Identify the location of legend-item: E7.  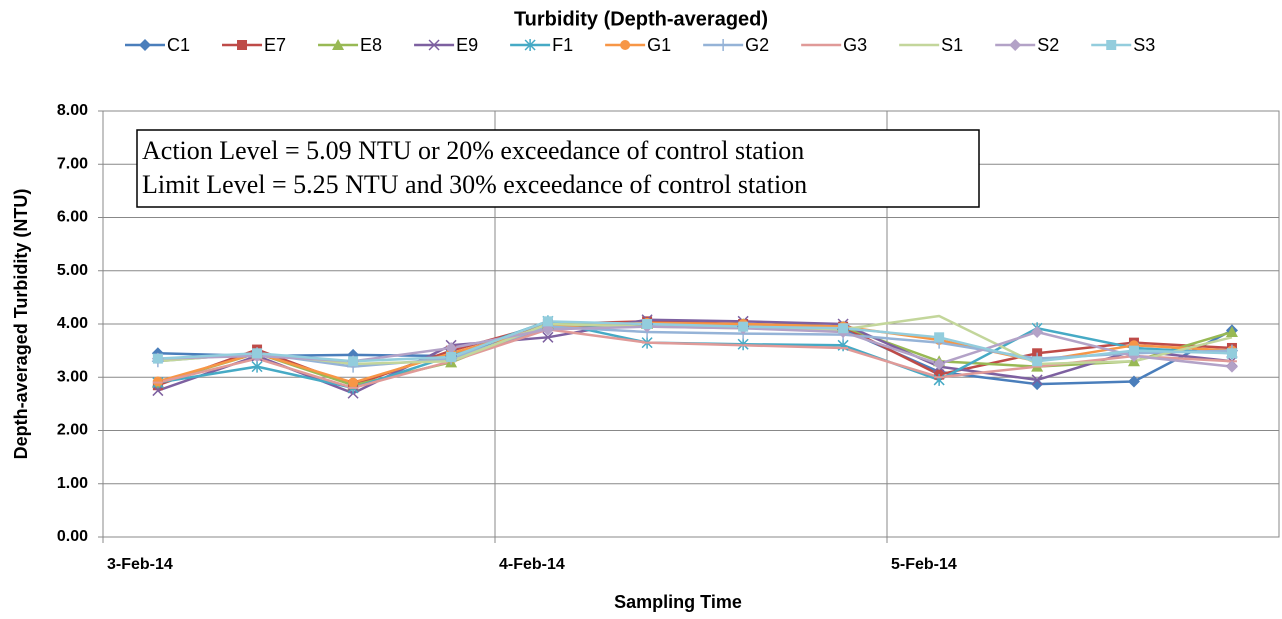
(254, 45).